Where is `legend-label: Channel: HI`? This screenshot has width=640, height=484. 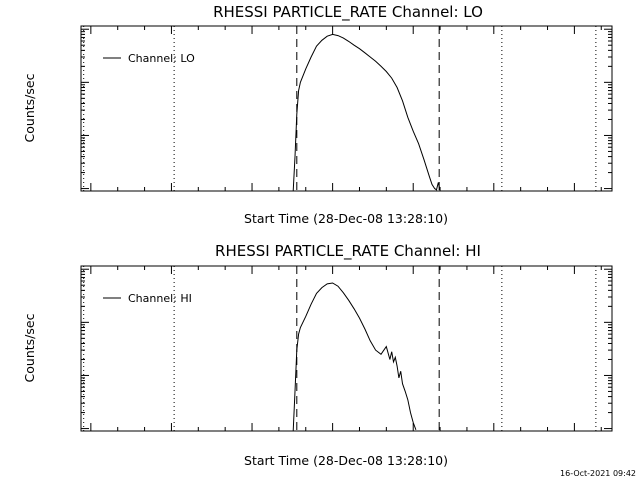 legend-label: Channel: HI is located at coordinates (160, 298).